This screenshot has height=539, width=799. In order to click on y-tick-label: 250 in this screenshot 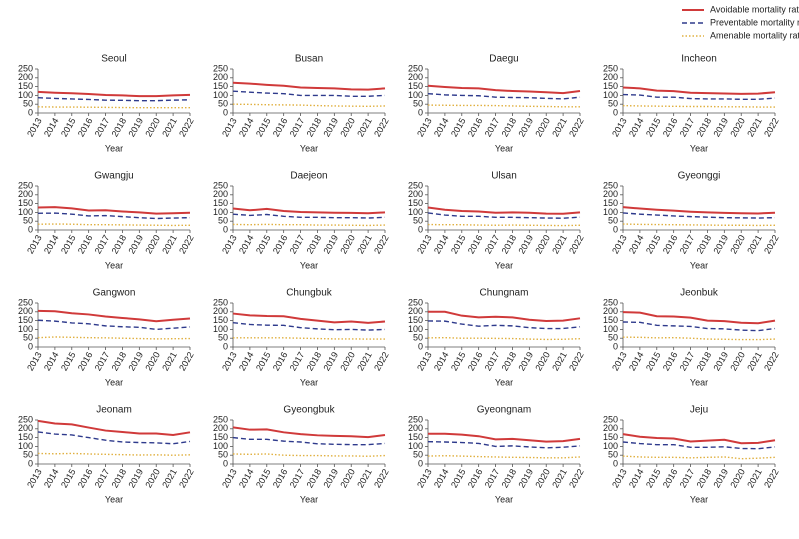, I will do `click(415, 185)`.